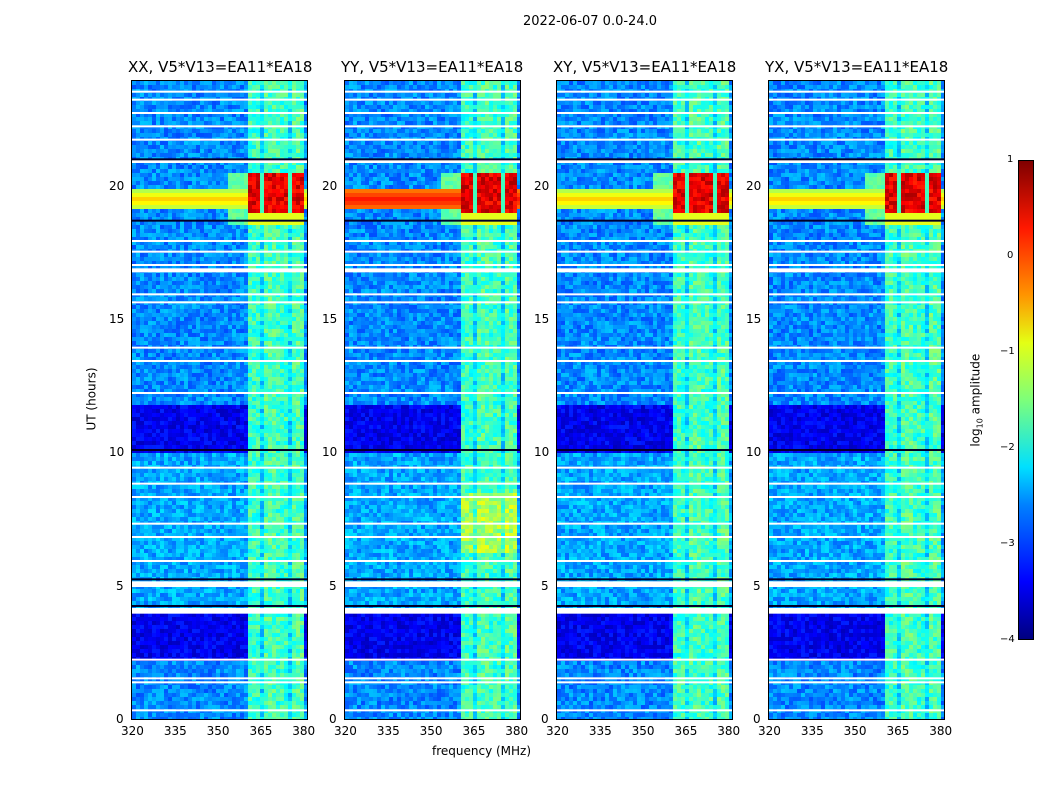 The width and height of the screenshot is (1050, 800). I want to click on heatmap-panel-yx, so click(856, 400).